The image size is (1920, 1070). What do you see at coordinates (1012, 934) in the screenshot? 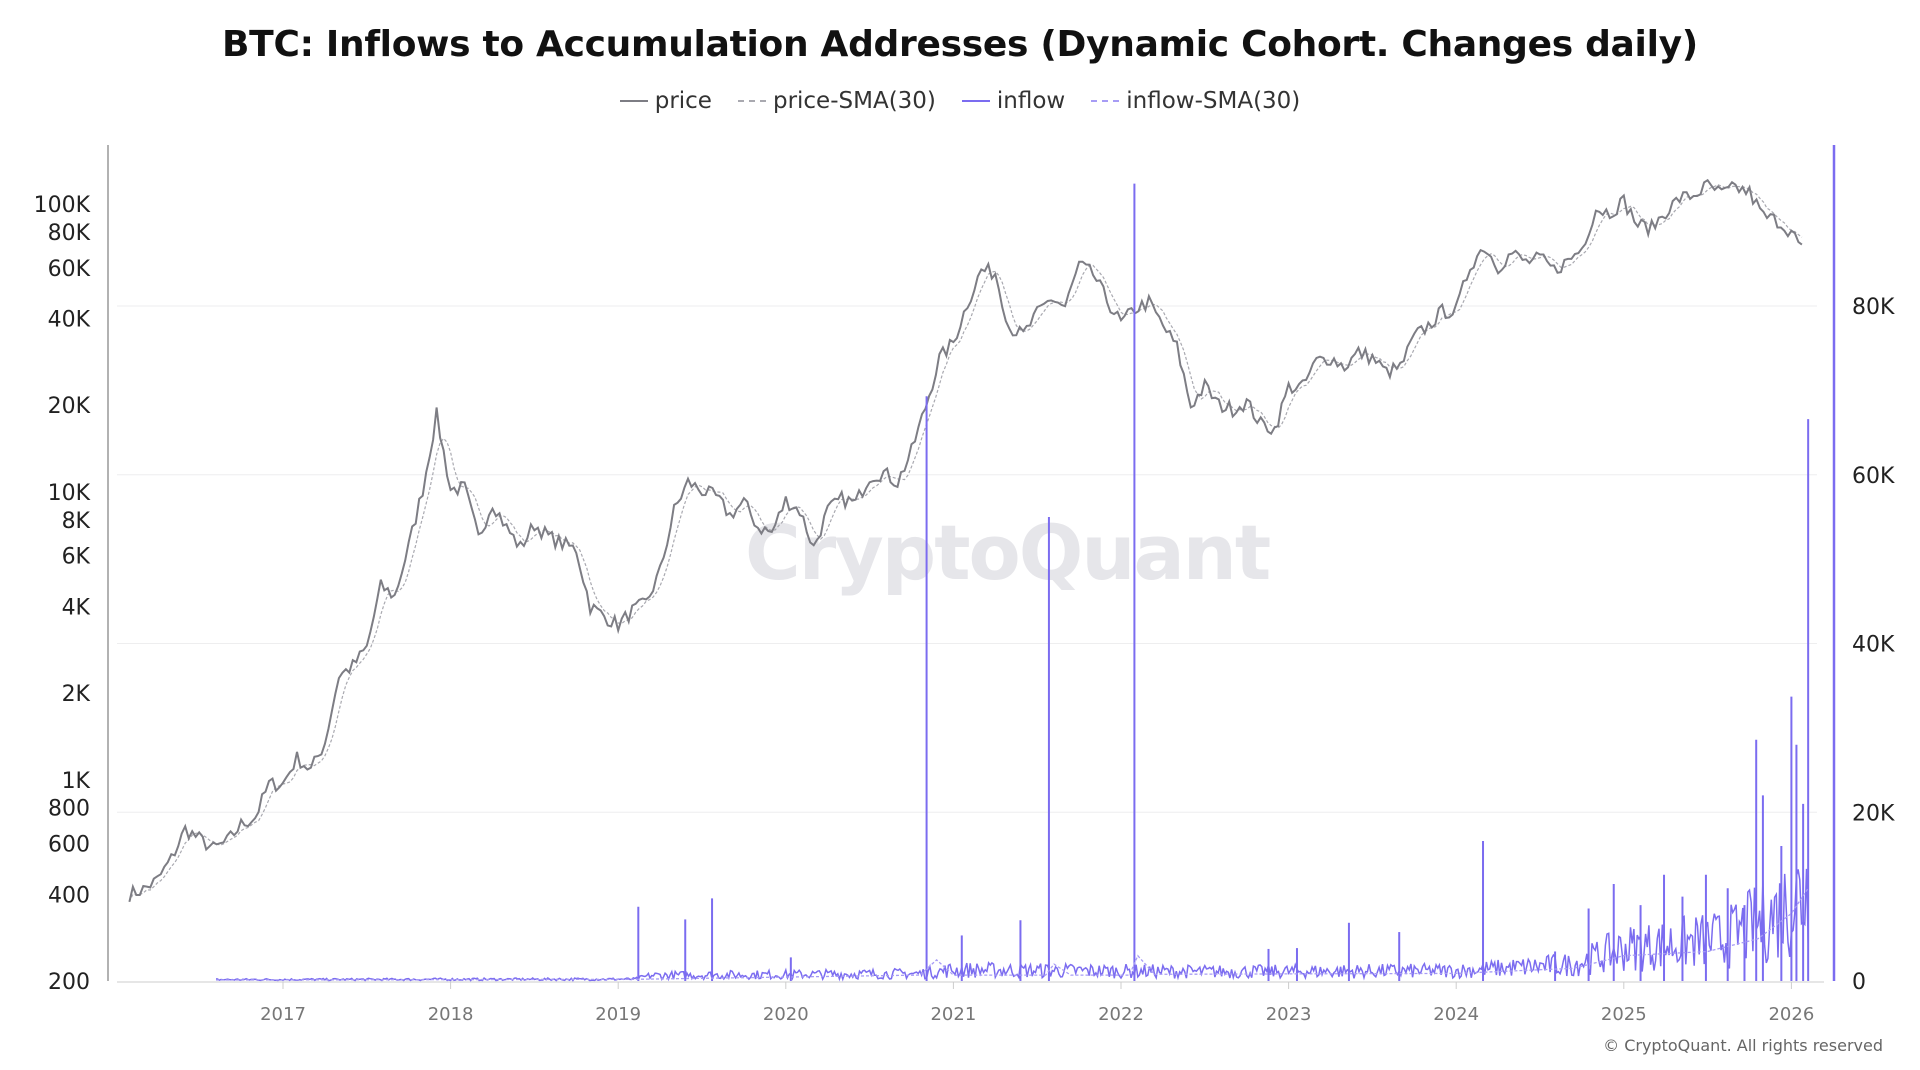
I see `inflow-sma-line` at bounding box center [1012, 934].